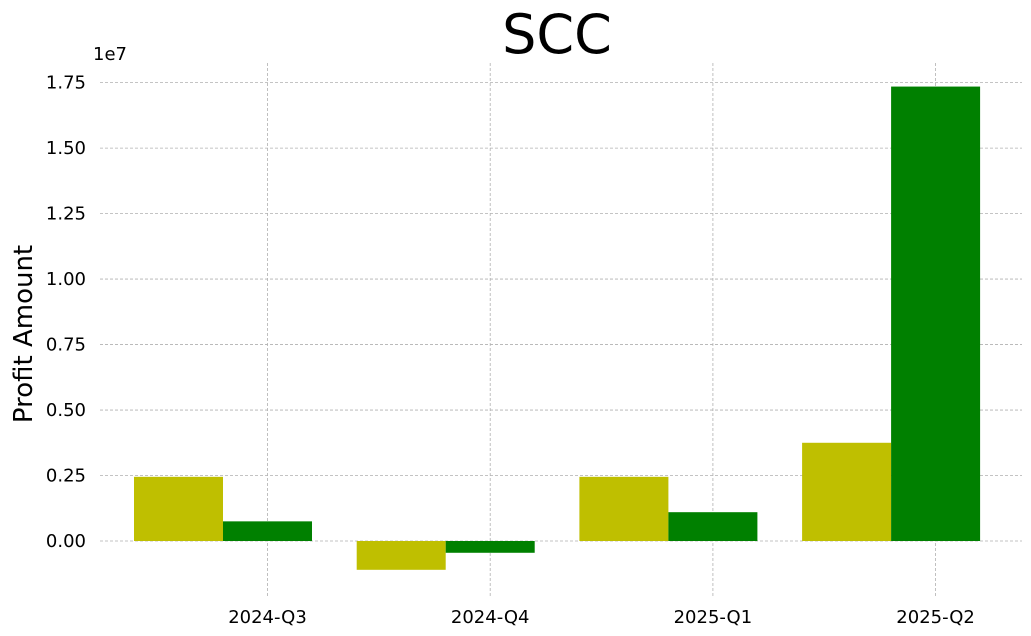 The image size is (1031, 636). I want to click on y-tick-label: 0.25, so click(66, 476).